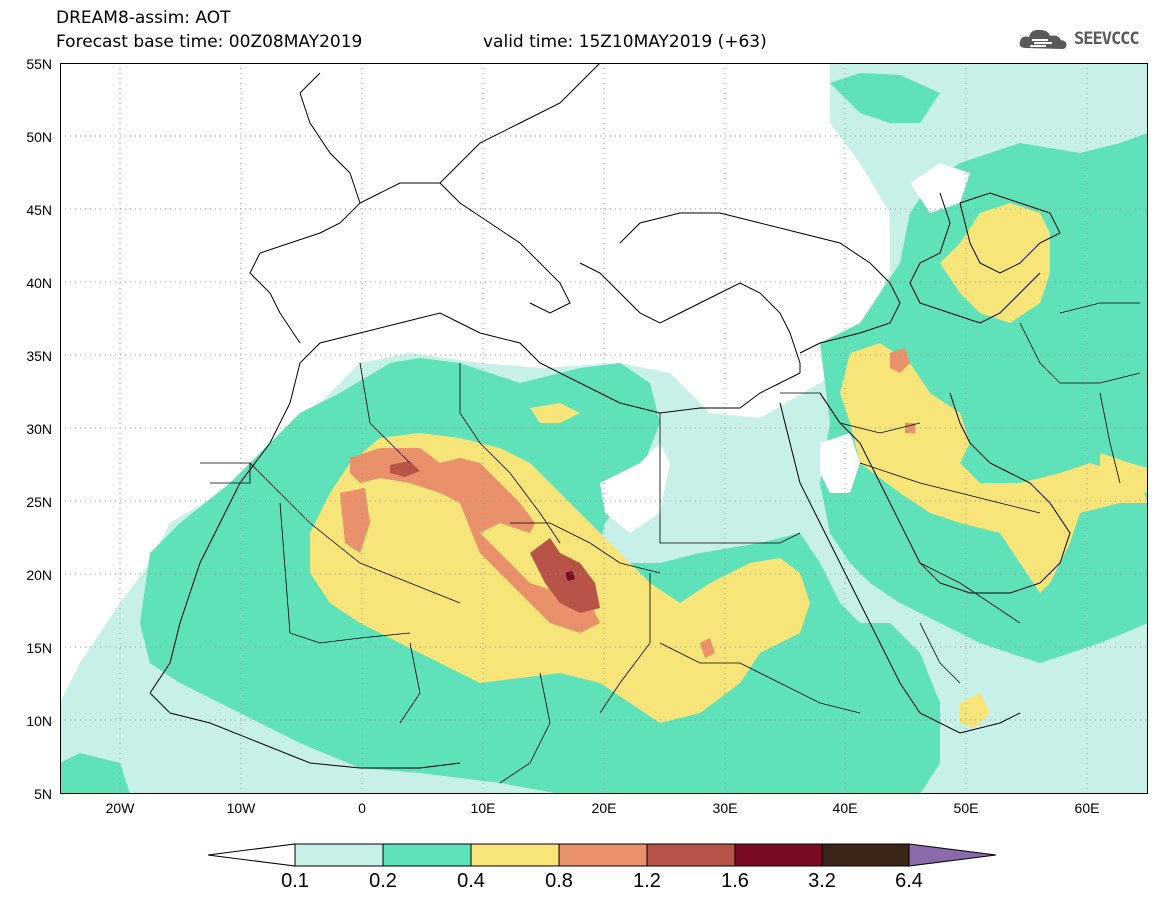 The width and height of the screenshot is (1165, 905). I want to click on colorbar, so click(602, 855).